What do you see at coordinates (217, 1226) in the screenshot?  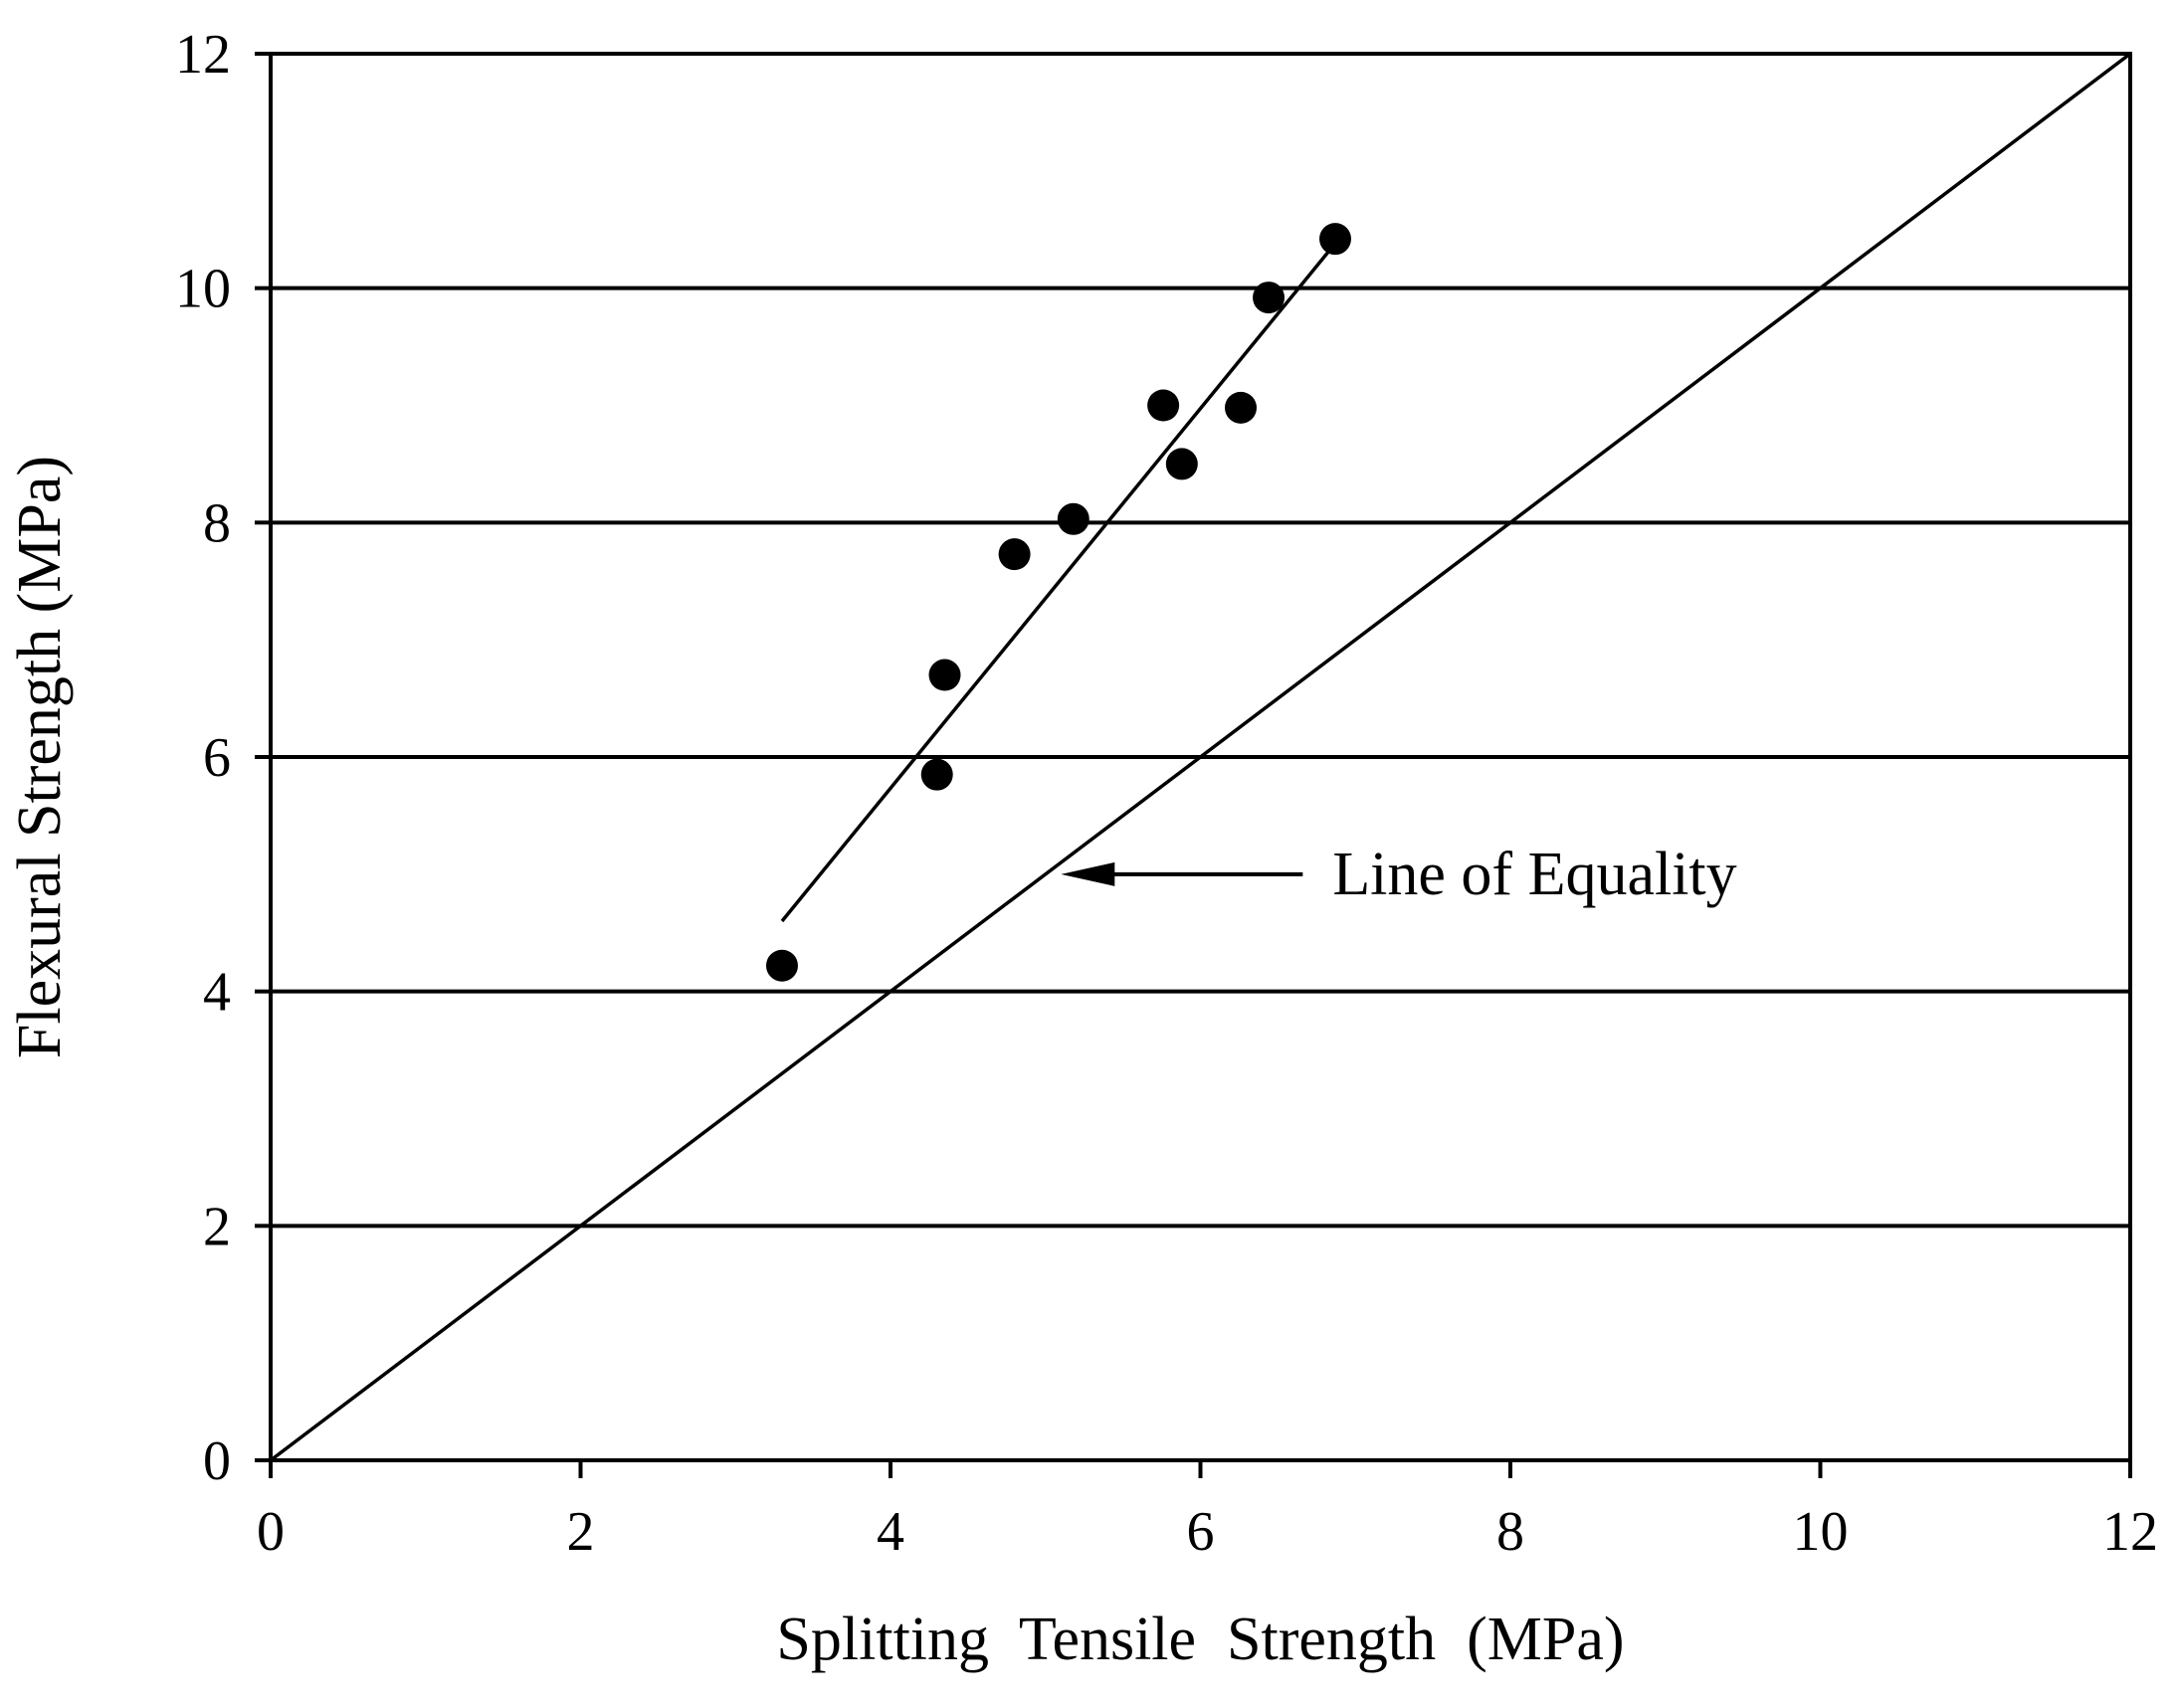 I see `y-tick-label-2: 2` at bounding box center [217, 1226].